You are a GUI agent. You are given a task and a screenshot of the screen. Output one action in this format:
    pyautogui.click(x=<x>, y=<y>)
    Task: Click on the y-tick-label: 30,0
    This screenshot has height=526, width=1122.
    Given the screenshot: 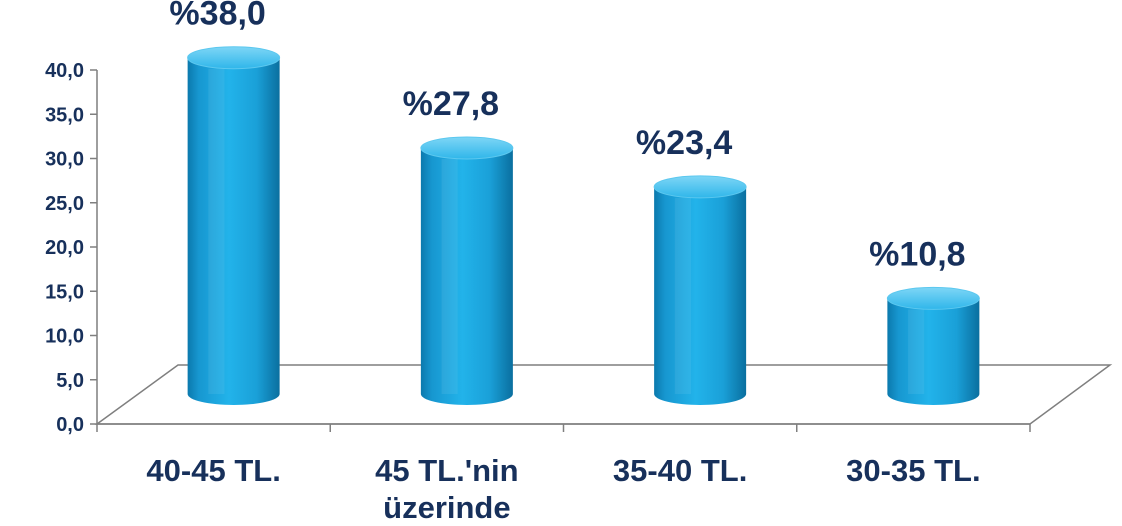 What is the action you would take?
    pyautogui.click(x=64, y=160)
    